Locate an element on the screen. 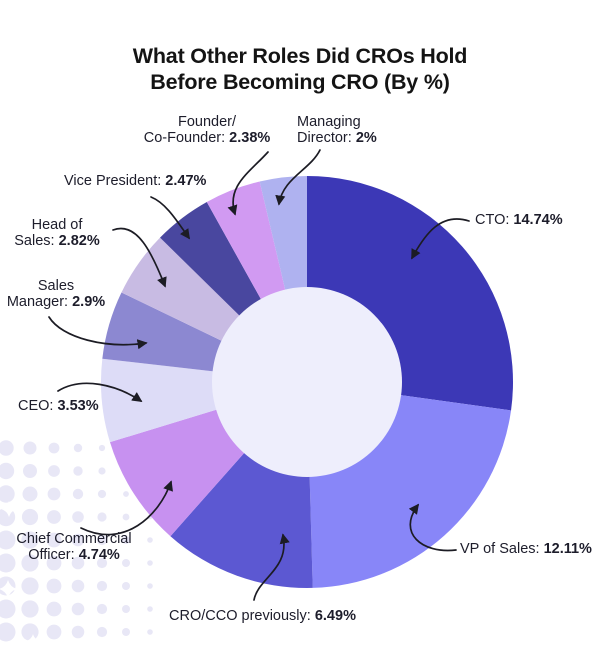 This screenshot has height=655, width=600. chart-title-line1: What Other Roles Did CROs Hold is located at coordinates (300, 56).